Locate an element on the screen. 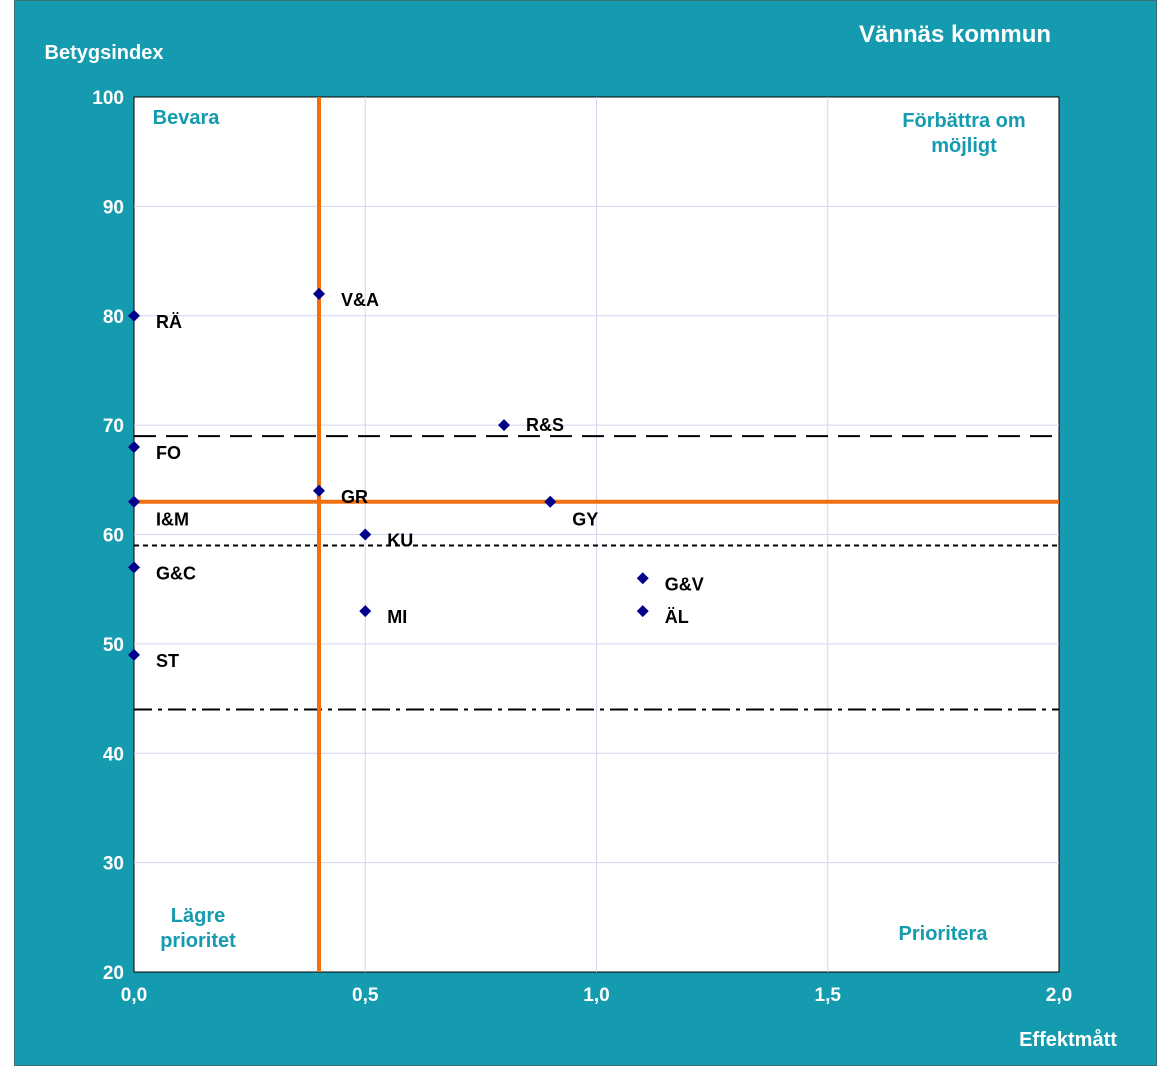 The width and height of the screenshot is (1160, 1069). data-label: ST is located at coordinates (167, 661).